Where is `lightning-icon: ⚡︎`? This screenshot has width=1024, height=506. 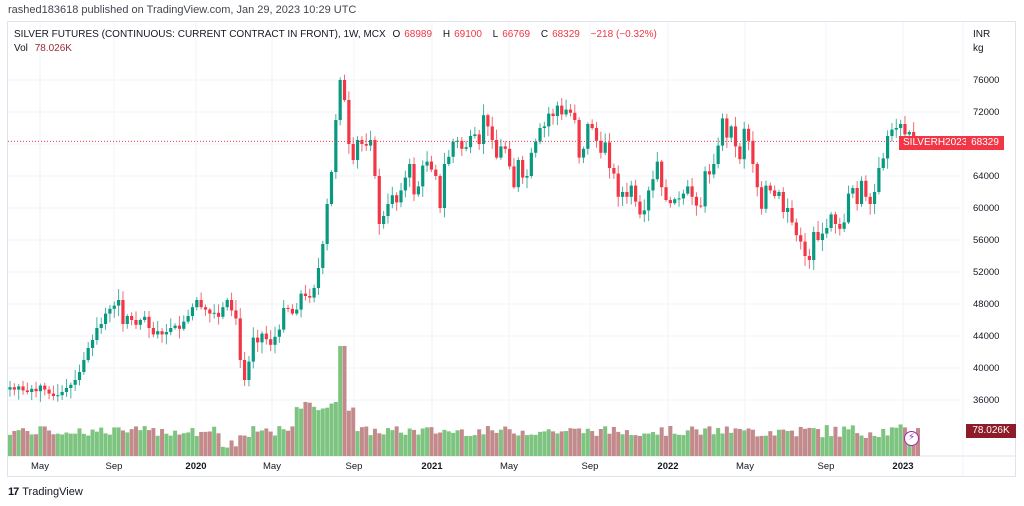 lightning-icon: ⚡︎ is located at coordinates (911, 438).